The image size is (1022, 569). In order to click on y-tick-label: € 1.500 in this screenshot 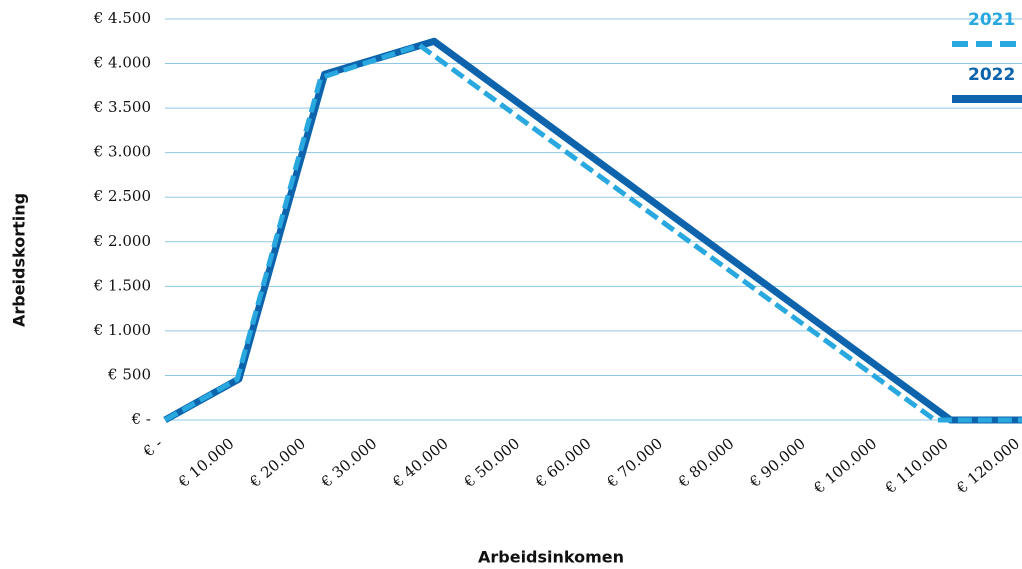, I will do `click(122, 285)`.